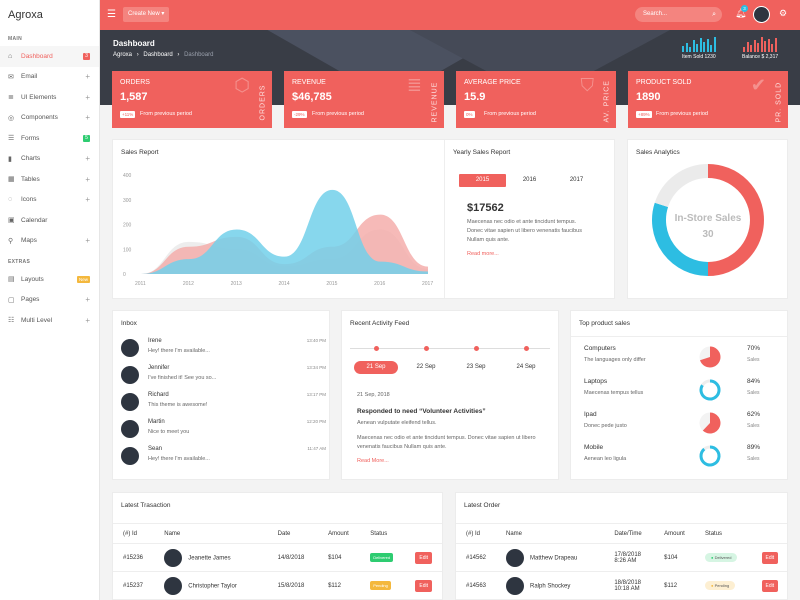  Describe the element at coordinates (123, 55) in the screenshot. I see `breadcrumb-item: Agroxa` at that location.